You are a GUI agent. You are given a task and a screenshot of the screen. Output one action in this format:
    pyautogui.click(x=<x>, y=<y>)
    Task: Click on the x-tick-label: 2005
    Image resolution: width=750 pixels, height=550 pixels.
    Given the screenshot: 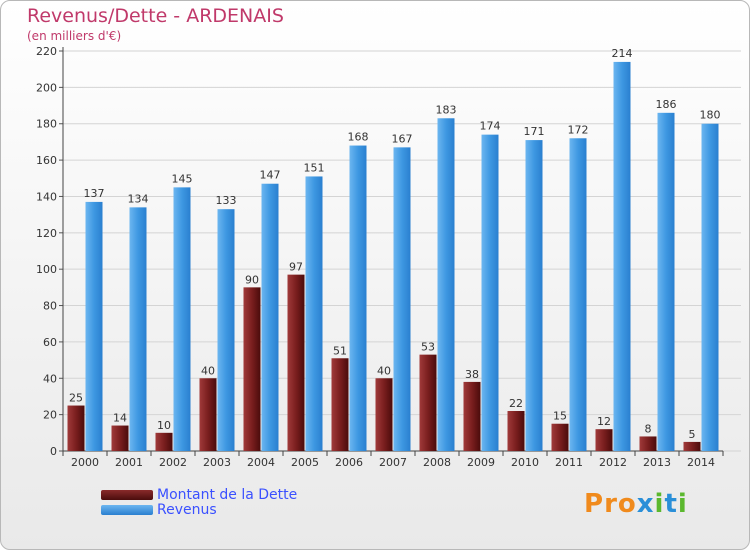 What is the action you would take?
    pyautogui.click(x=305, y=462)
    